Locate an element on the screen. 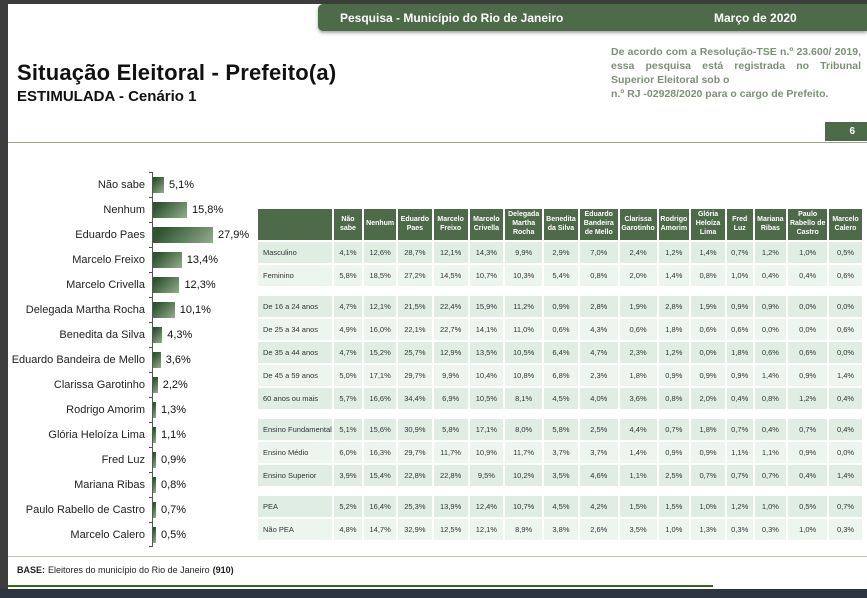 The height and width of the screenshot is (598, 867). table-row-label: Masculino is located at coordinates (295, 252).